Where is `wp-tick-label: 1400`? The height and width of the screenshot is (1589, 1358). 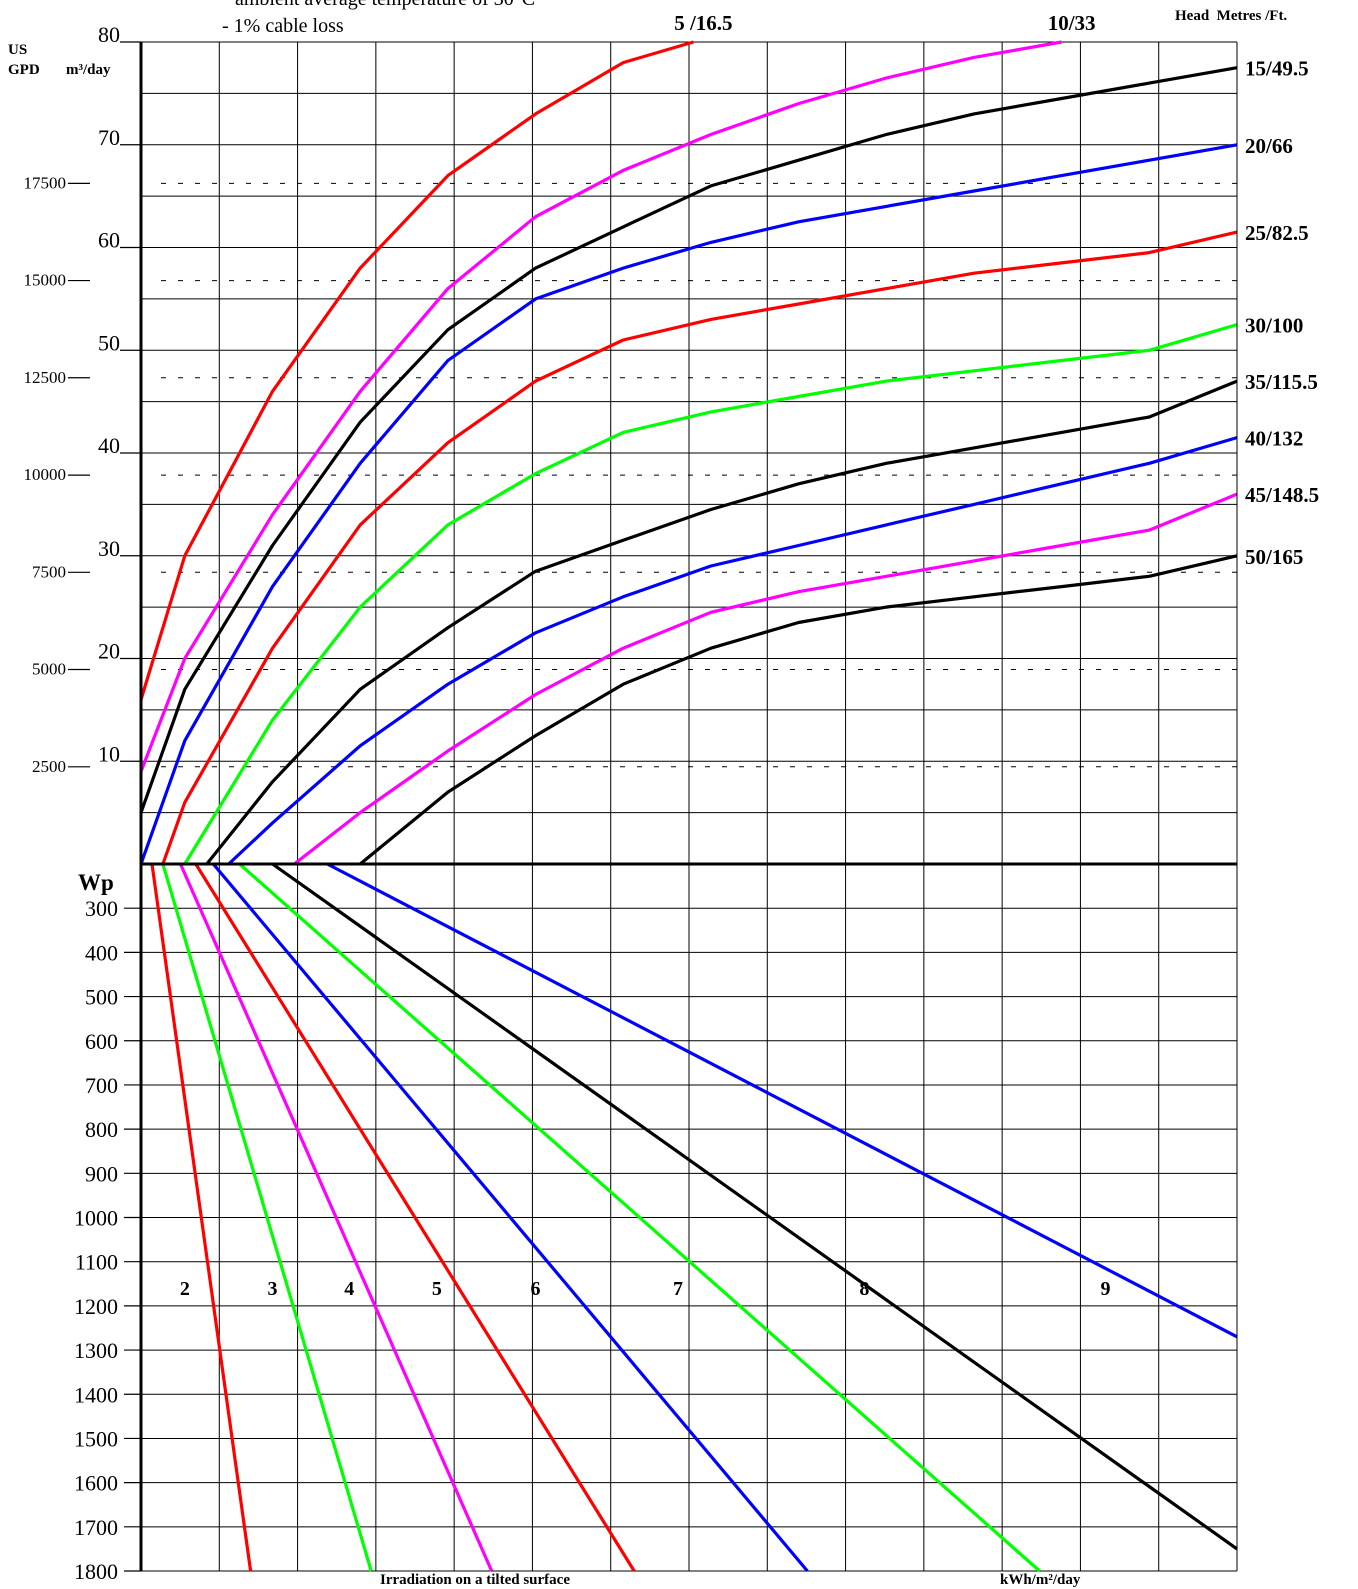 wp-tick-label: 1400 is located at coordinates (96, 1394).